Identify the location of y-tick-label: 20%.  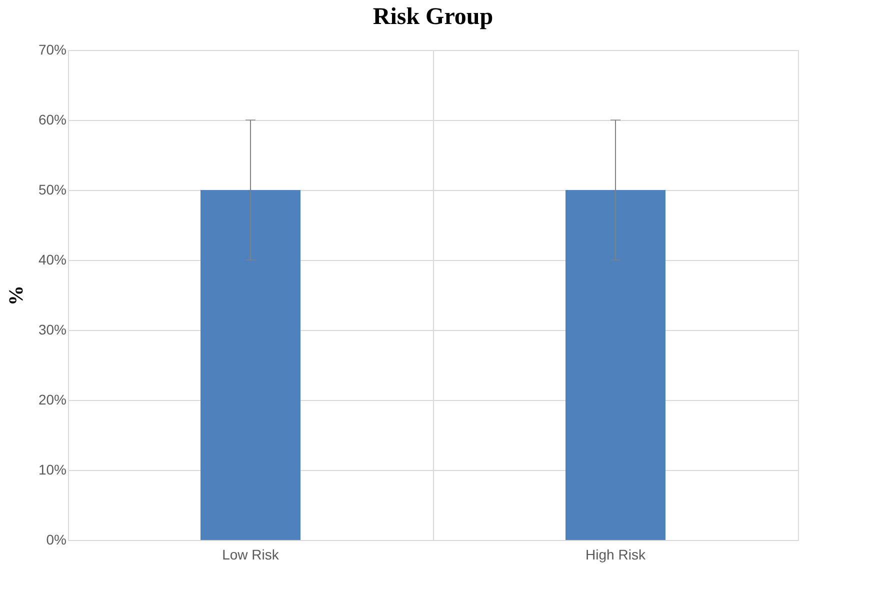
(52, 400).